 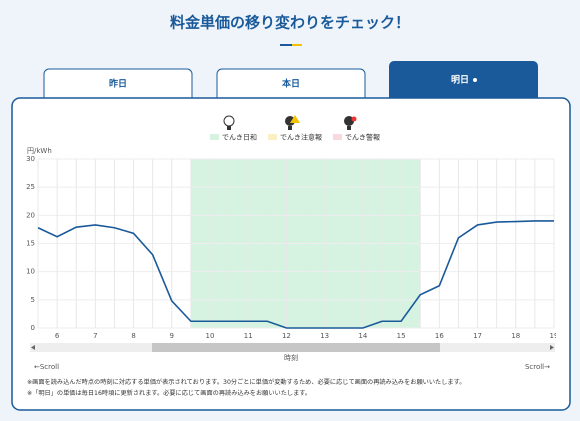 I want to click on legend-label: でんき日和, so click(x=239, y=137).